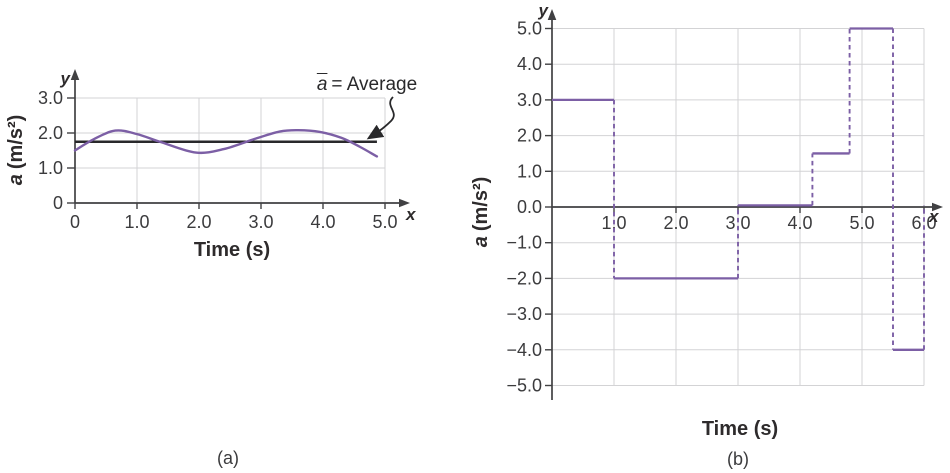  Describe the element at coordinates (58, 203) in the screenshot. I see `y-tick-label: 0` at that location.